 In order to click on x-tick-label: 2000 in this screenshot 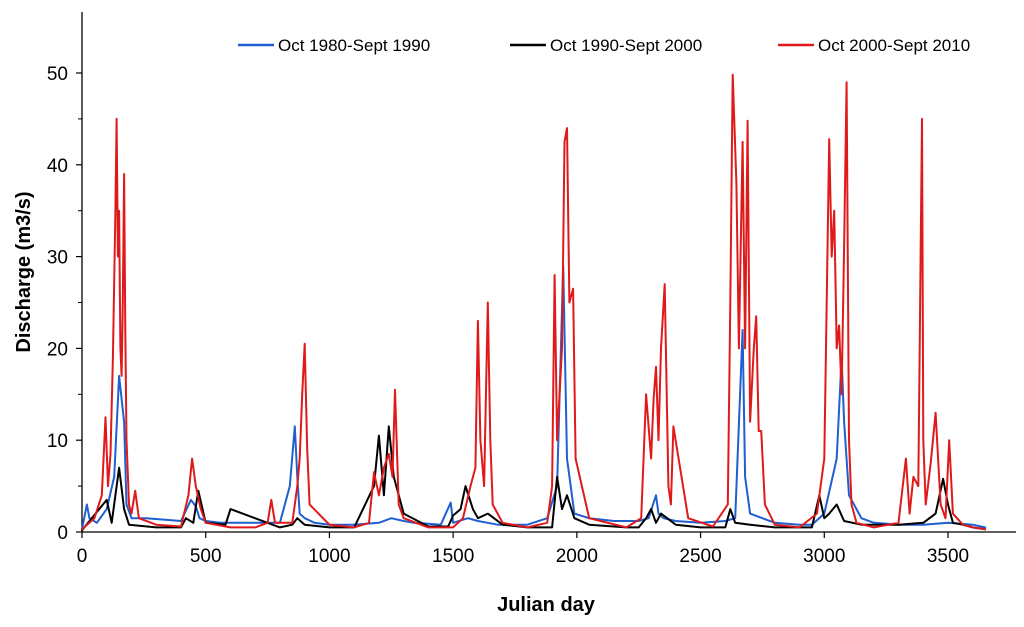, I will do `click(577, 556)`.